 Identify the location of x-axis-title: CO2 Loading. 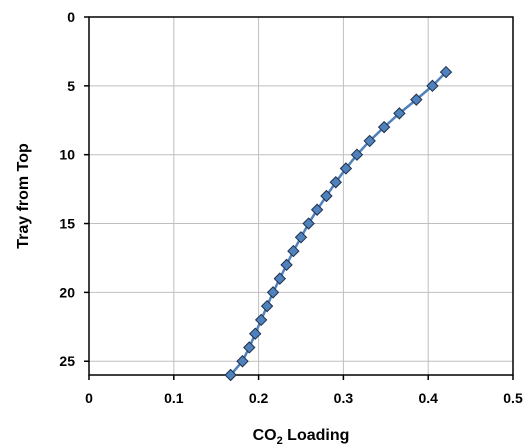
(301, 436).